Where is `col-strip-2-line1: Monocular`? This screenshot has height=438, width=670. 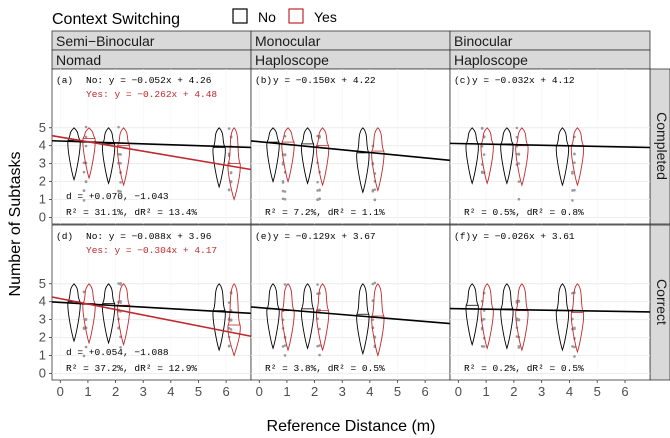
col-strip-2-line1: Monocular is located at coordinates (288, 41).